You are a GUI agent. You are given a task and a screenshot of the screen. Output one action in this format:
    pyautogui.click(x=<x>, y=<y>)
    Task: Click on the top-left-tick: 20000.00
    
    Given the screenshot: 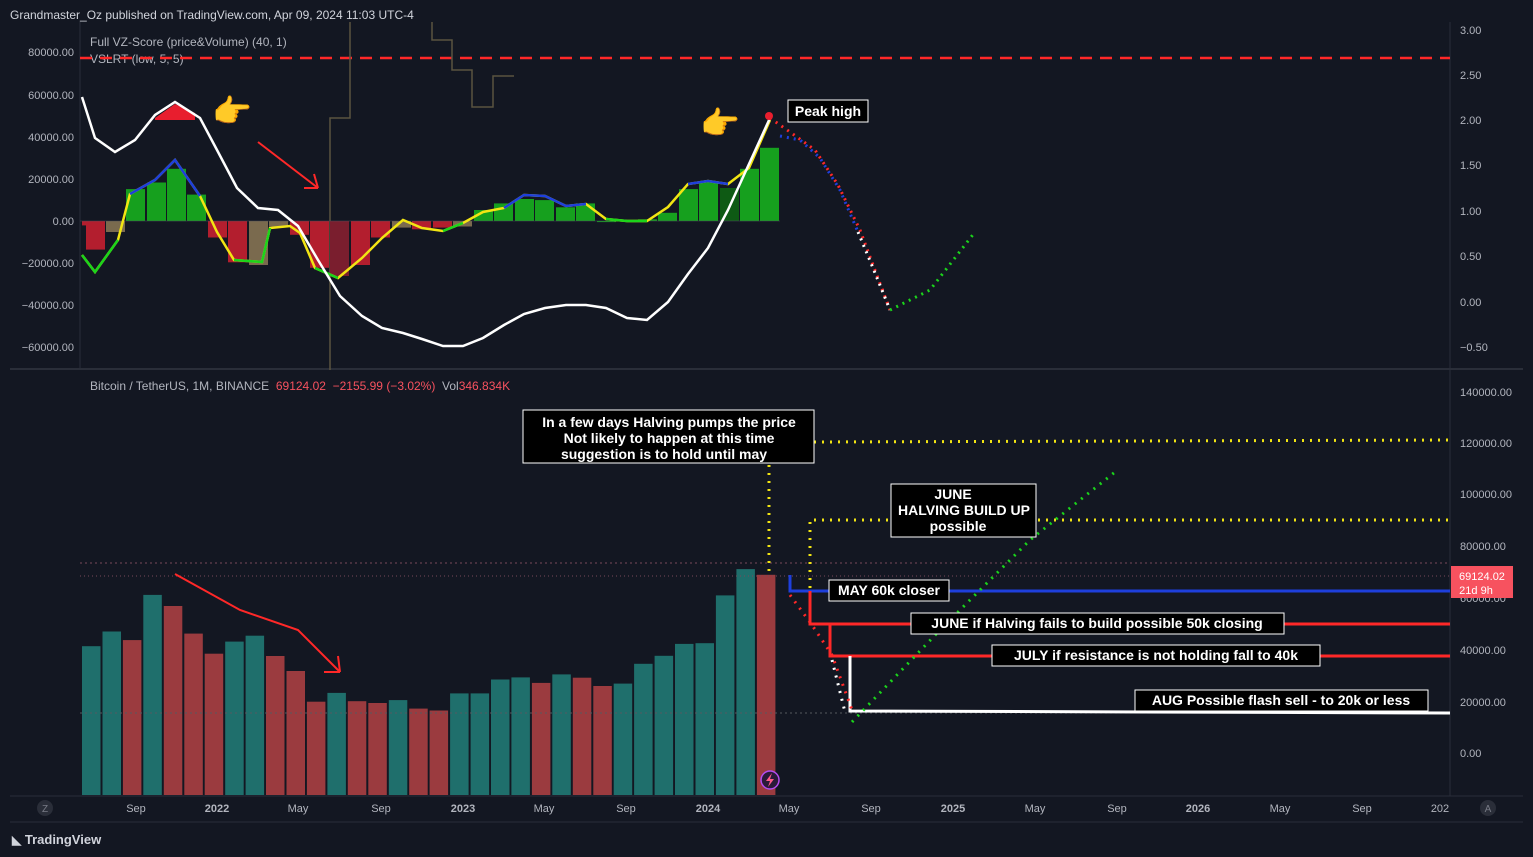 What is the action you would take?
    pyautogui.click(x=51, y=180)
    